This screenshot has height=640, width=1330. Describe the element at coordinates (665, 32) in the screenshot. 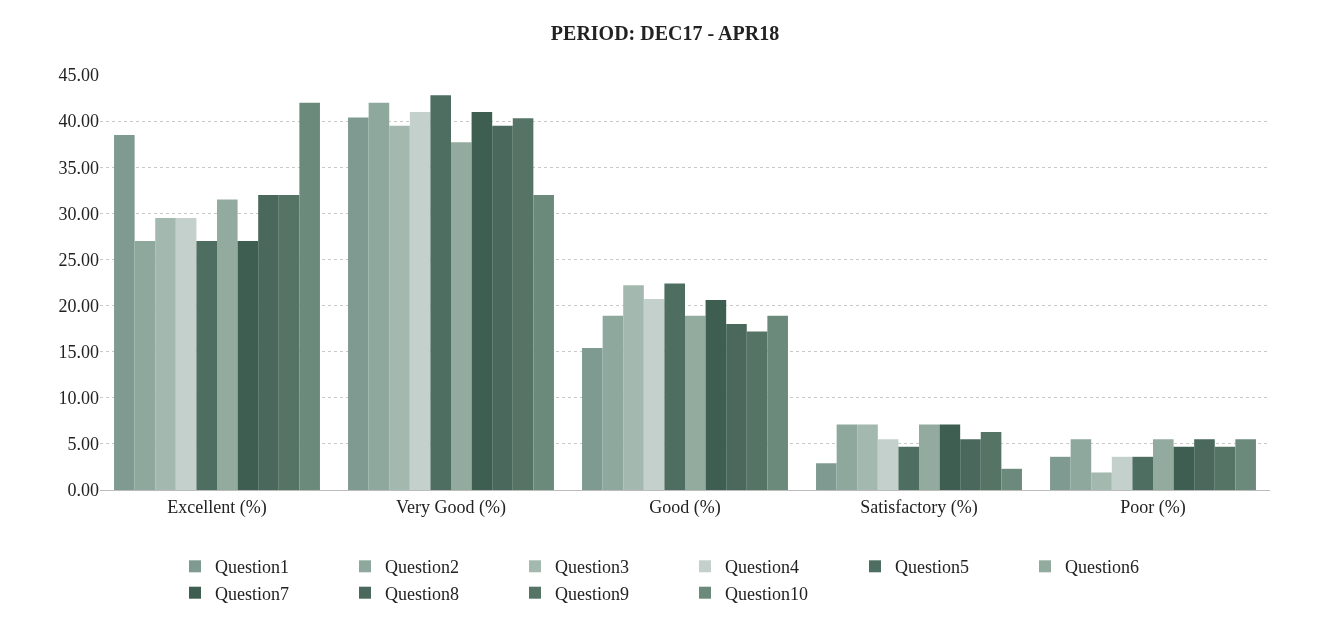

I see `chart-title: PERIOD: DEC17 - APR18` at that location.